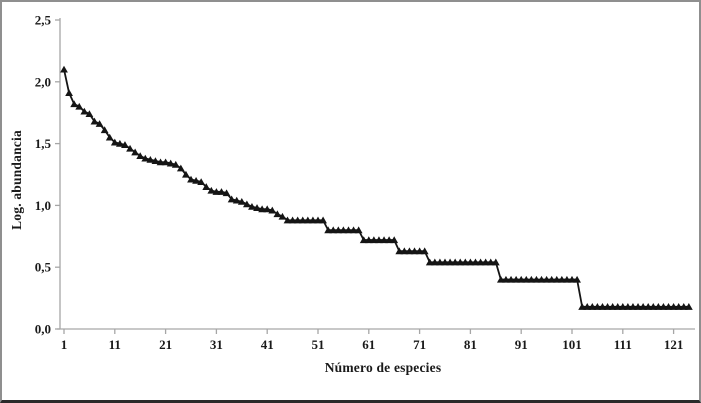  Describe the element at coordinates (43, 20) in the screenshot. I see `y-tick-label: 2,5` at that location.